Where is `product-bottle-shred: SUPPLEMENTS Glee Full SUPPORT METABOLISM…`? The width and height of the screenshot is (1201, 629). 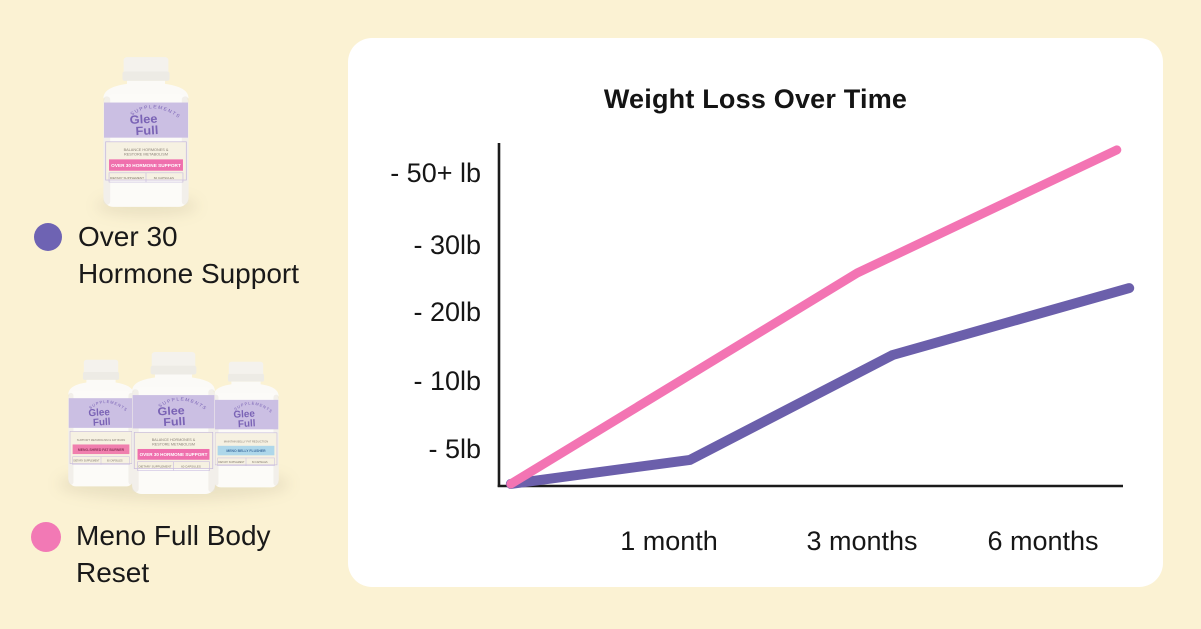 product-bottle-shred: SUPPLEMENTS Glee Full SUPPORT METABOLISM… is located at coordinates (101, 423).